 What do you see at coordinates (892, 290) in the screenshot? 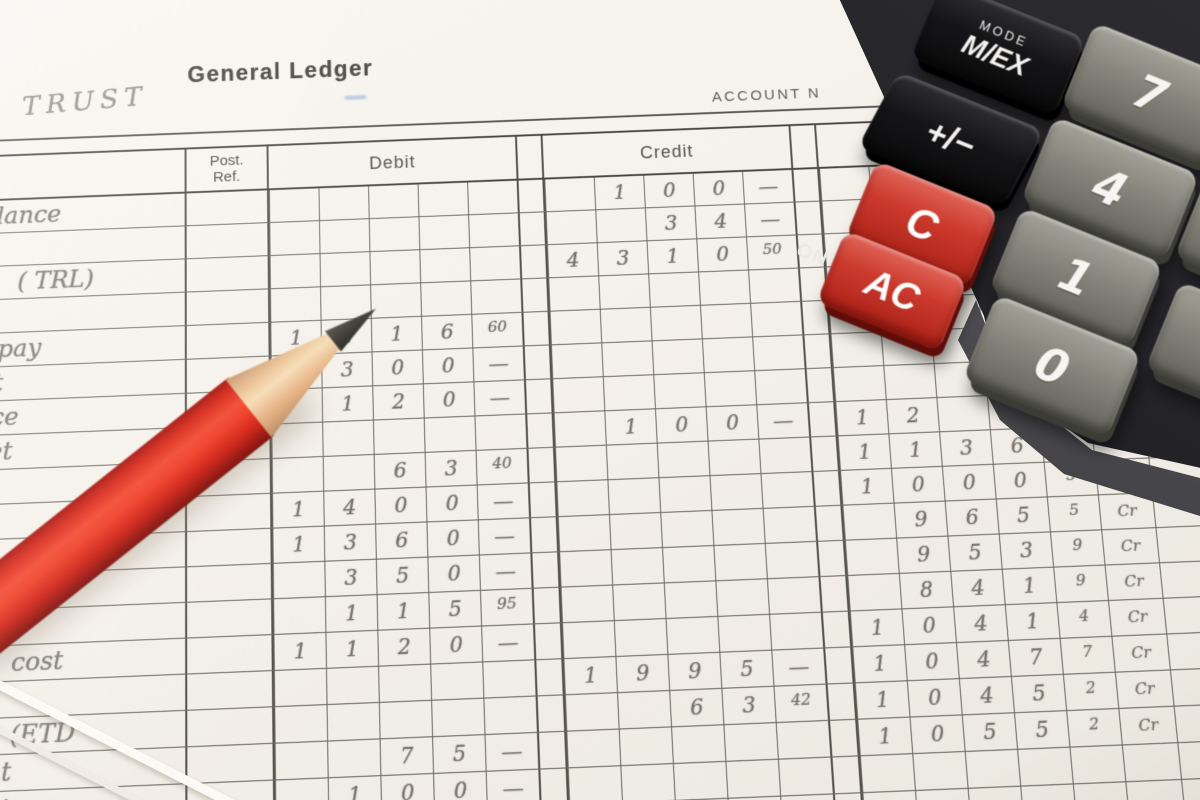
I see `key-all-clear-label: AC` at bounding box center [892, 290].